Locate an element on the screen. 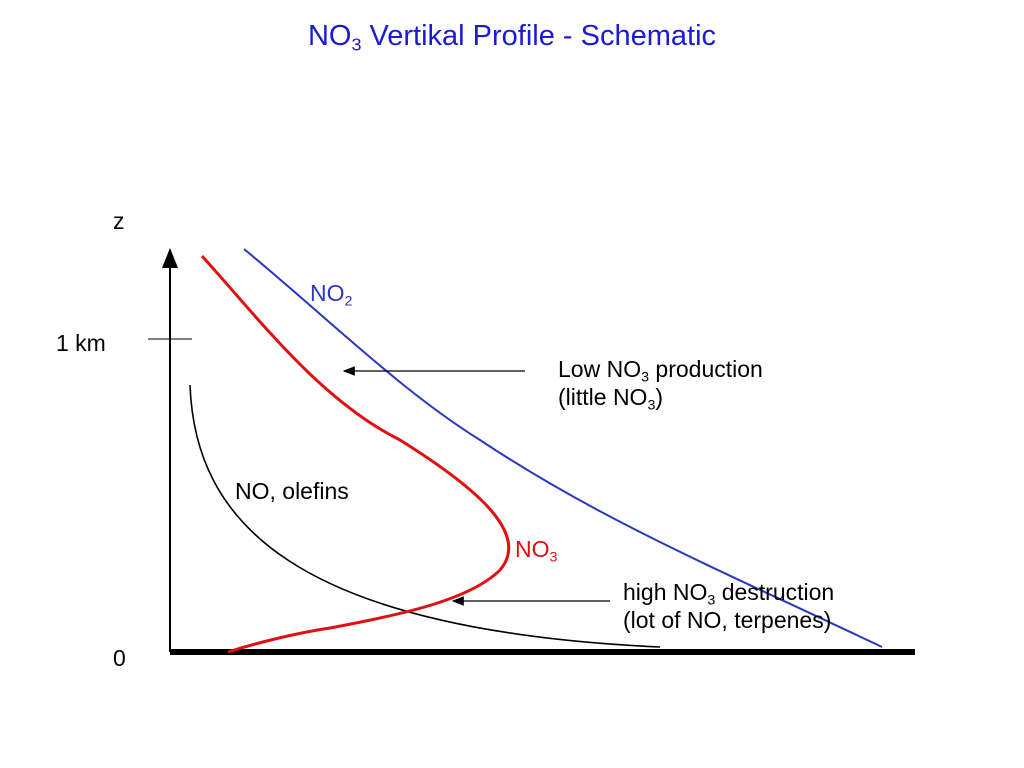 This screenshot has width=1024, height=768. page-title: NO3 Vertikal Profile - Schematic is located at coordinates (512, 37).